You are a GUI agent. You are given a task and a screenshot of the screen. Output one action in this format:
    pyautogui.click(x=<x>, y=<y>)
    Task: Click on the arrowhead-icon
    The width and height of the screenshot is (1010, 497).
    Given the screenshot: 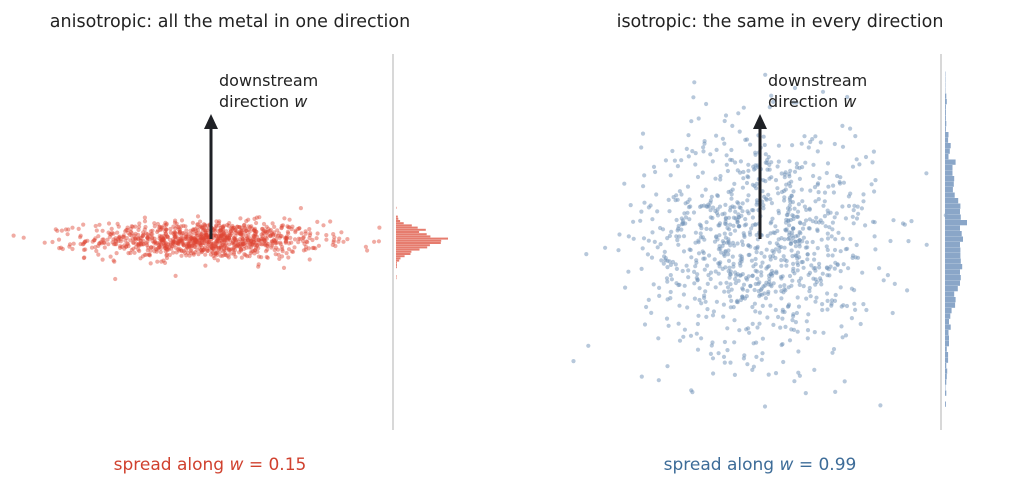 What is the action you would take?
    pyautogui.click(x=211, y=121)
    